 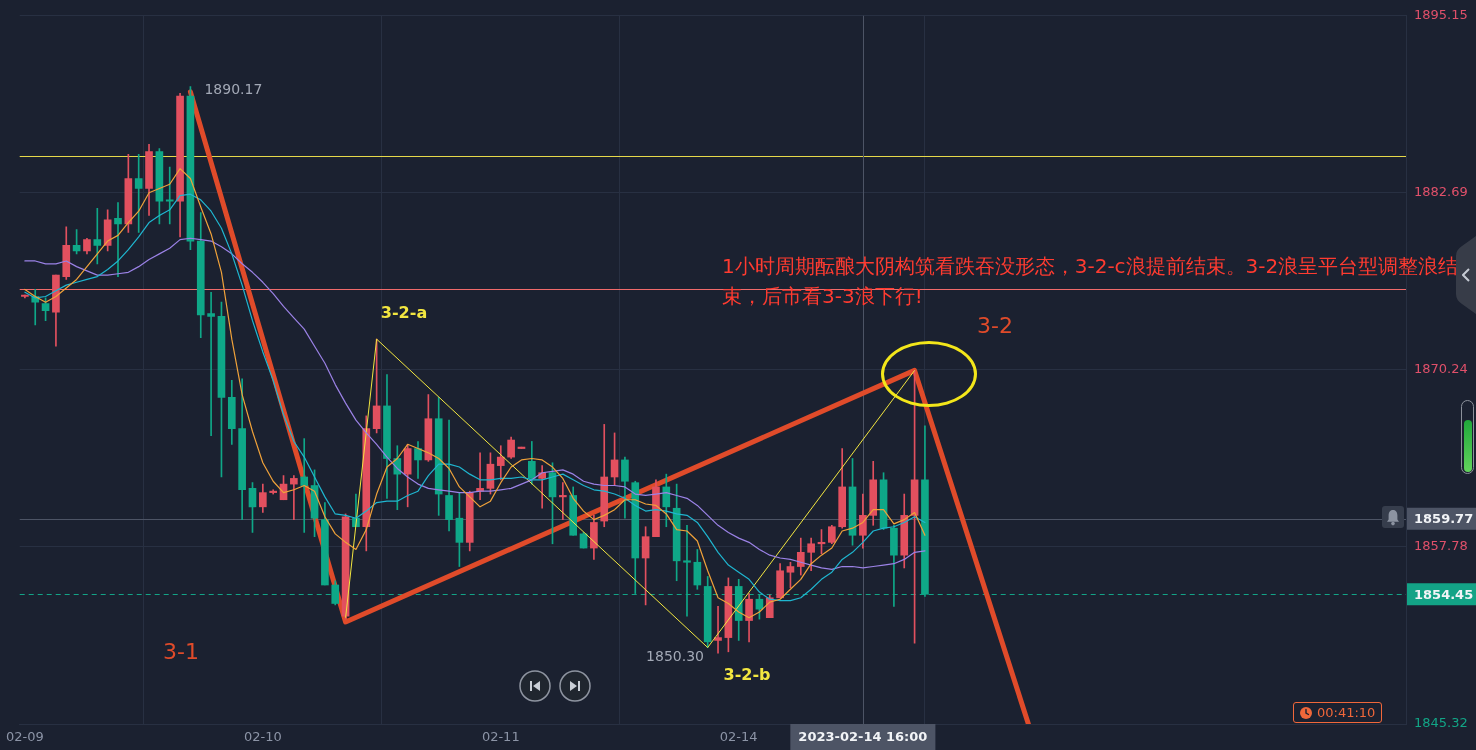 What do you see at coordinates (1091, 281) in the screenshot?
I see `annotation: 1小时周期酝酿大阴构筑看跌吞没形态，3-2-c浪提前结束。3-2浪呈平台型调整浪结束，后市看3-3浪下行!` at bounding box center [1091, 281].